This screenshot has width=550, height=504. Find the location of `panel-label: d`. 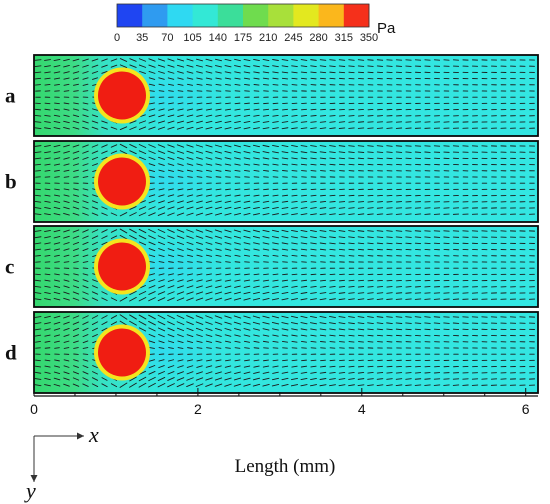

panel-label: d is located at coordinates (11, 353).